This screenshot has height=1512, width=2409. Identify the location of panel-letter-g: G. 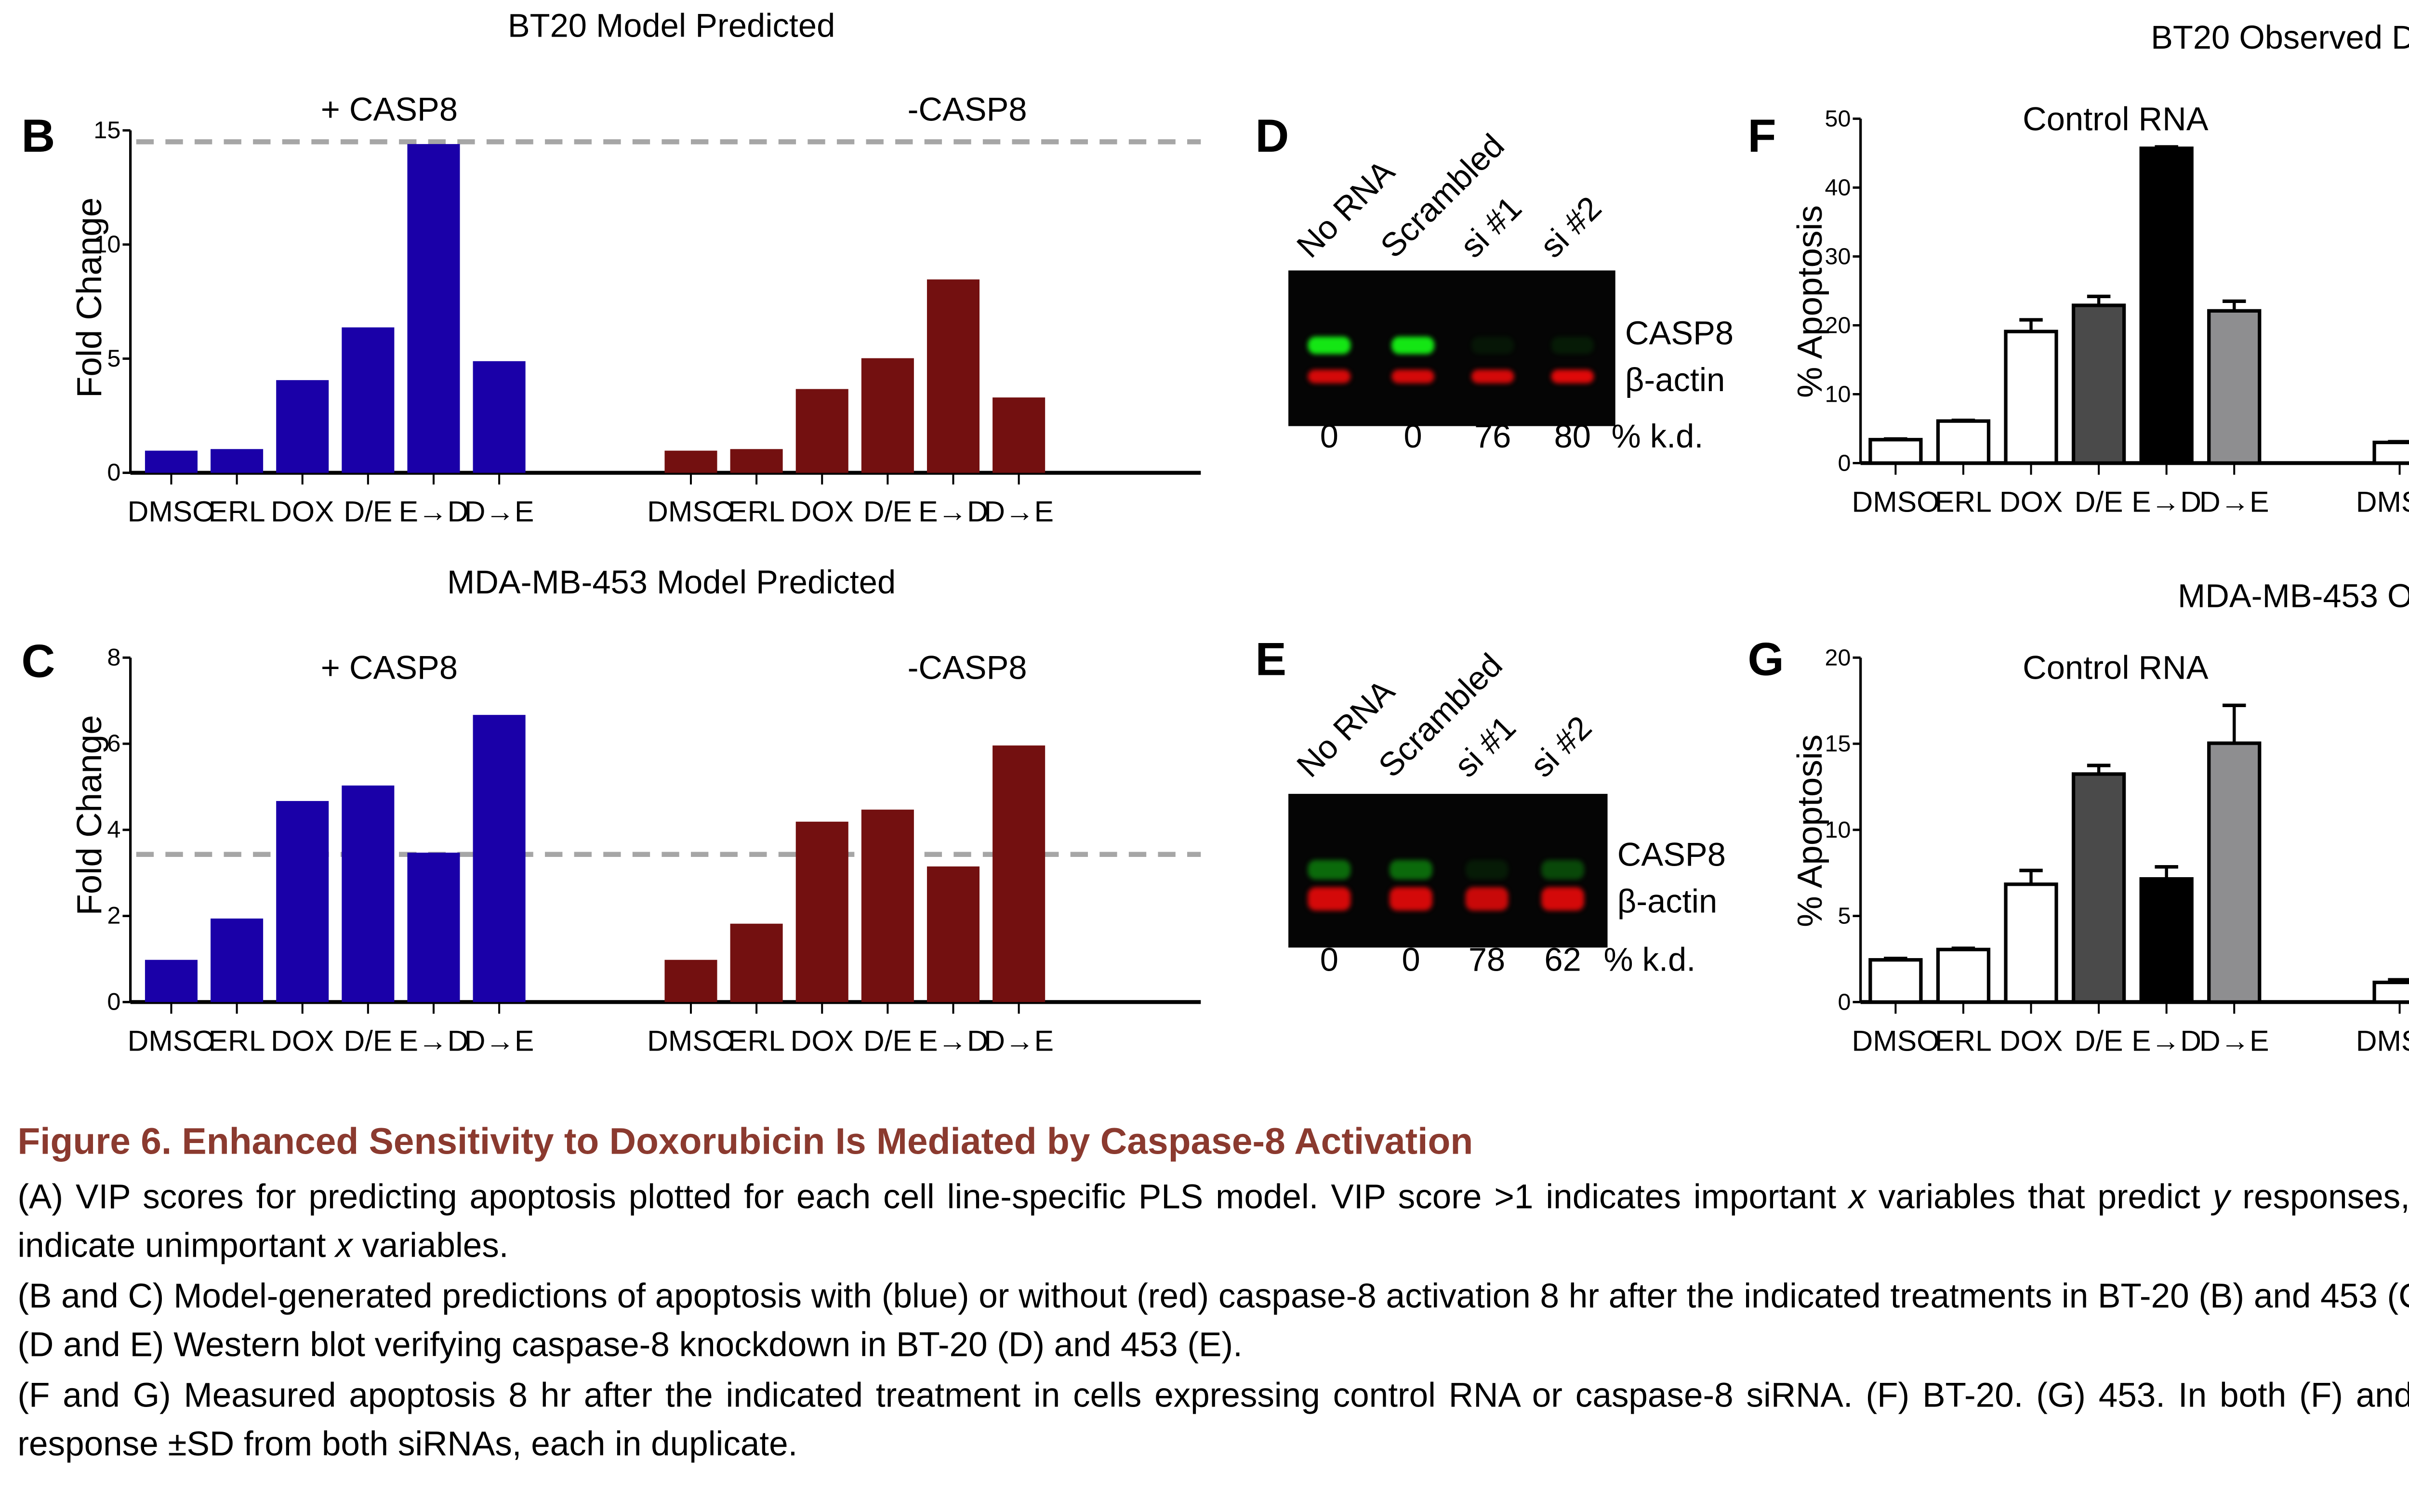
(1765, 660).